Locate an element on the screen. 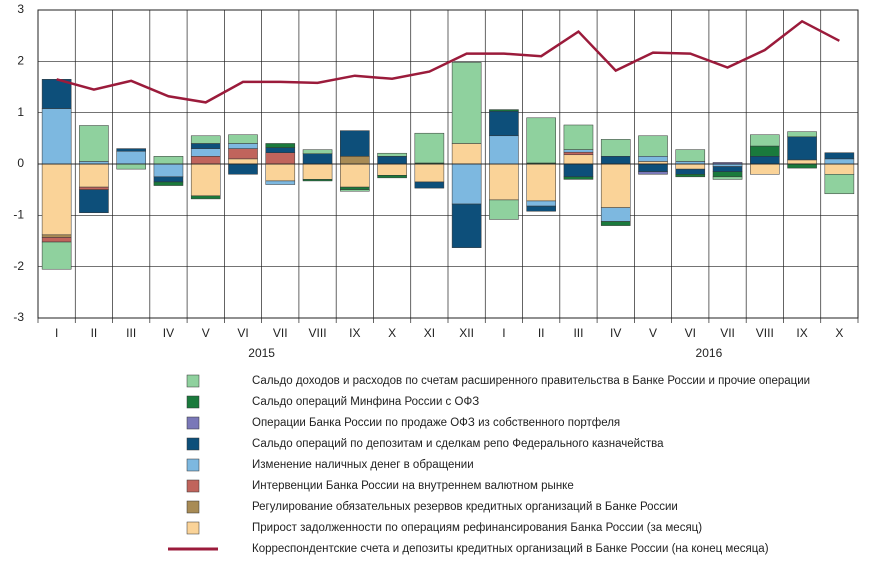 This screenshot has width=875, height=566. y-tick-label: 2 is located at coordinates (20, 61).